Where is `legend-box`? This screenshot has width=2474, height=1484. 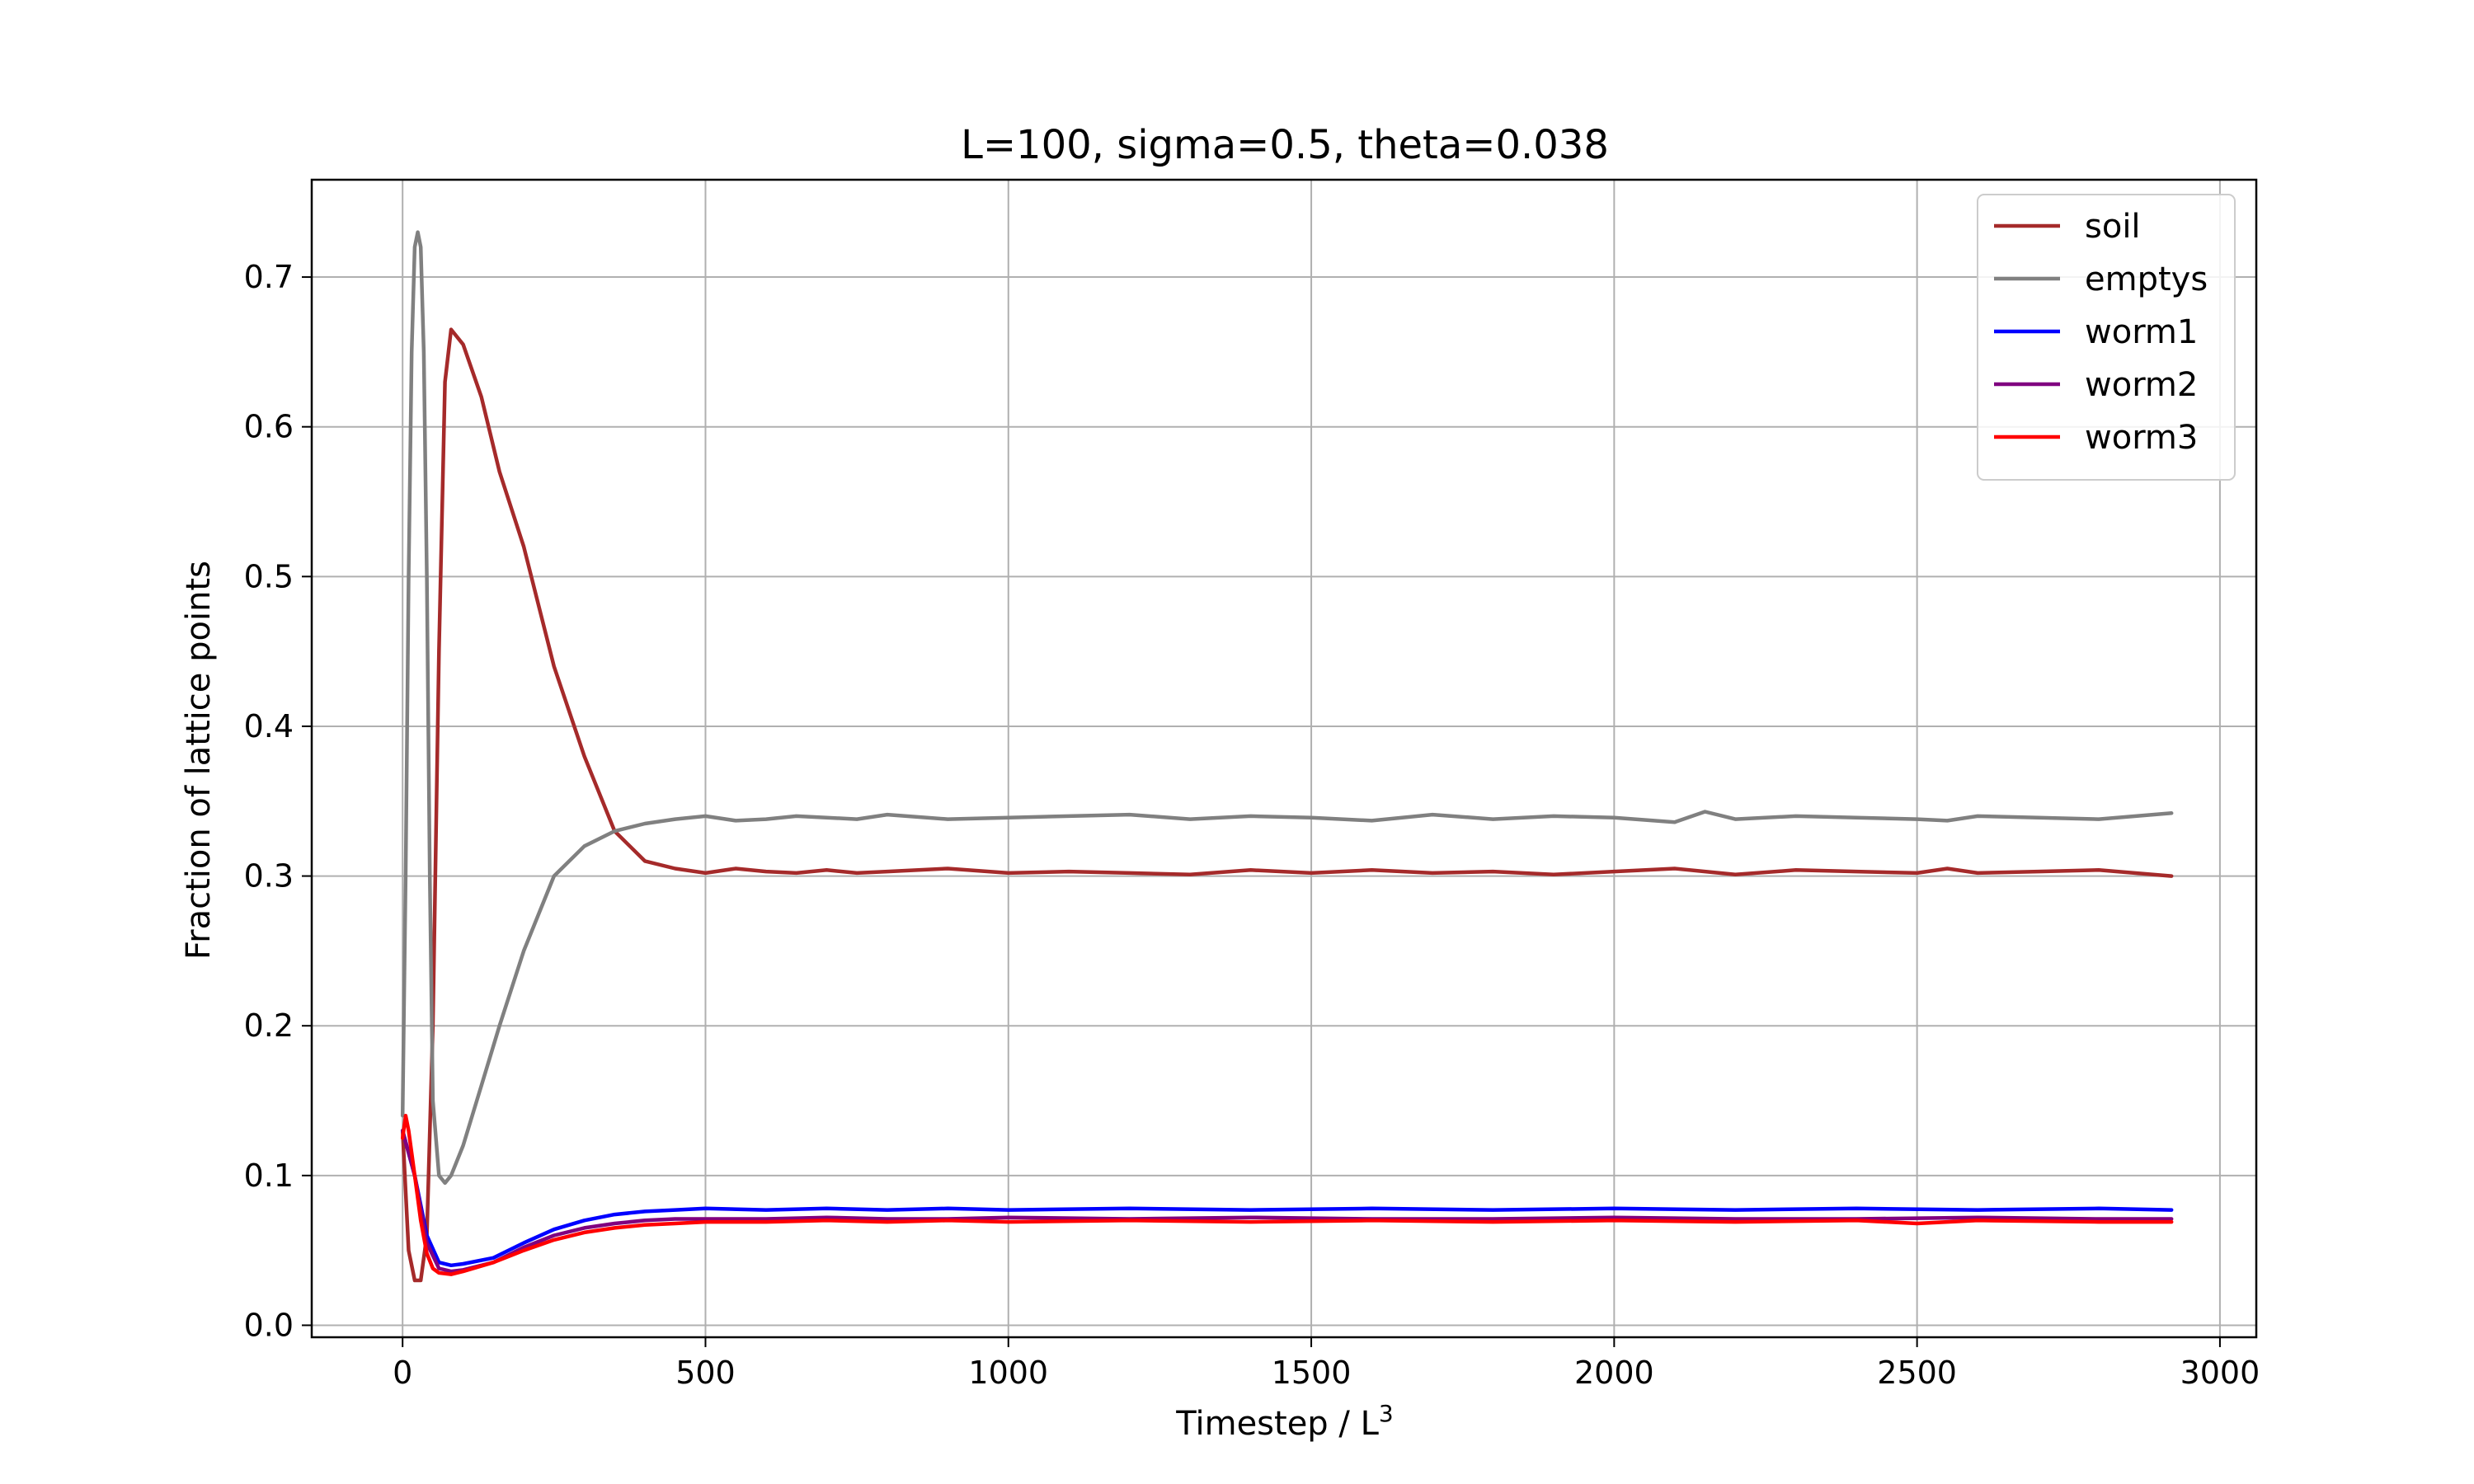
legend-box is located at coordinates (2106, 337).